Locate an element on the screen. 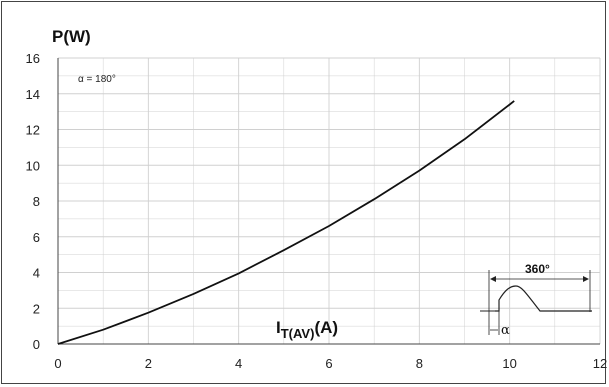 This screenshot has height=387, width=609. x-tick-label: 6 is located at coordinates (328, 363).